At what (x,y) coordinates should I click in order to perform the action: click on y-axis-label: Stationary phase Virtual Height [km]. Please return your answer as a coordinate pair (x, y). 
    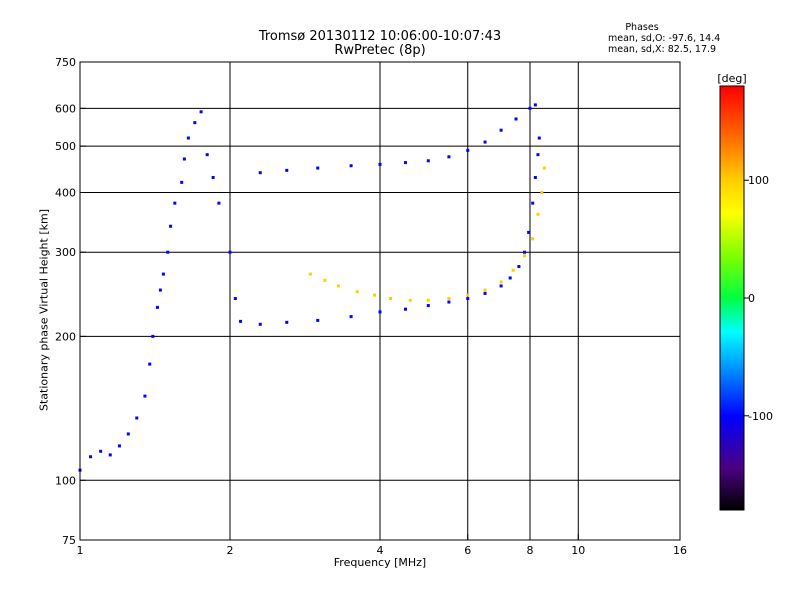
    Looking at the image, I should click on (44, 310).